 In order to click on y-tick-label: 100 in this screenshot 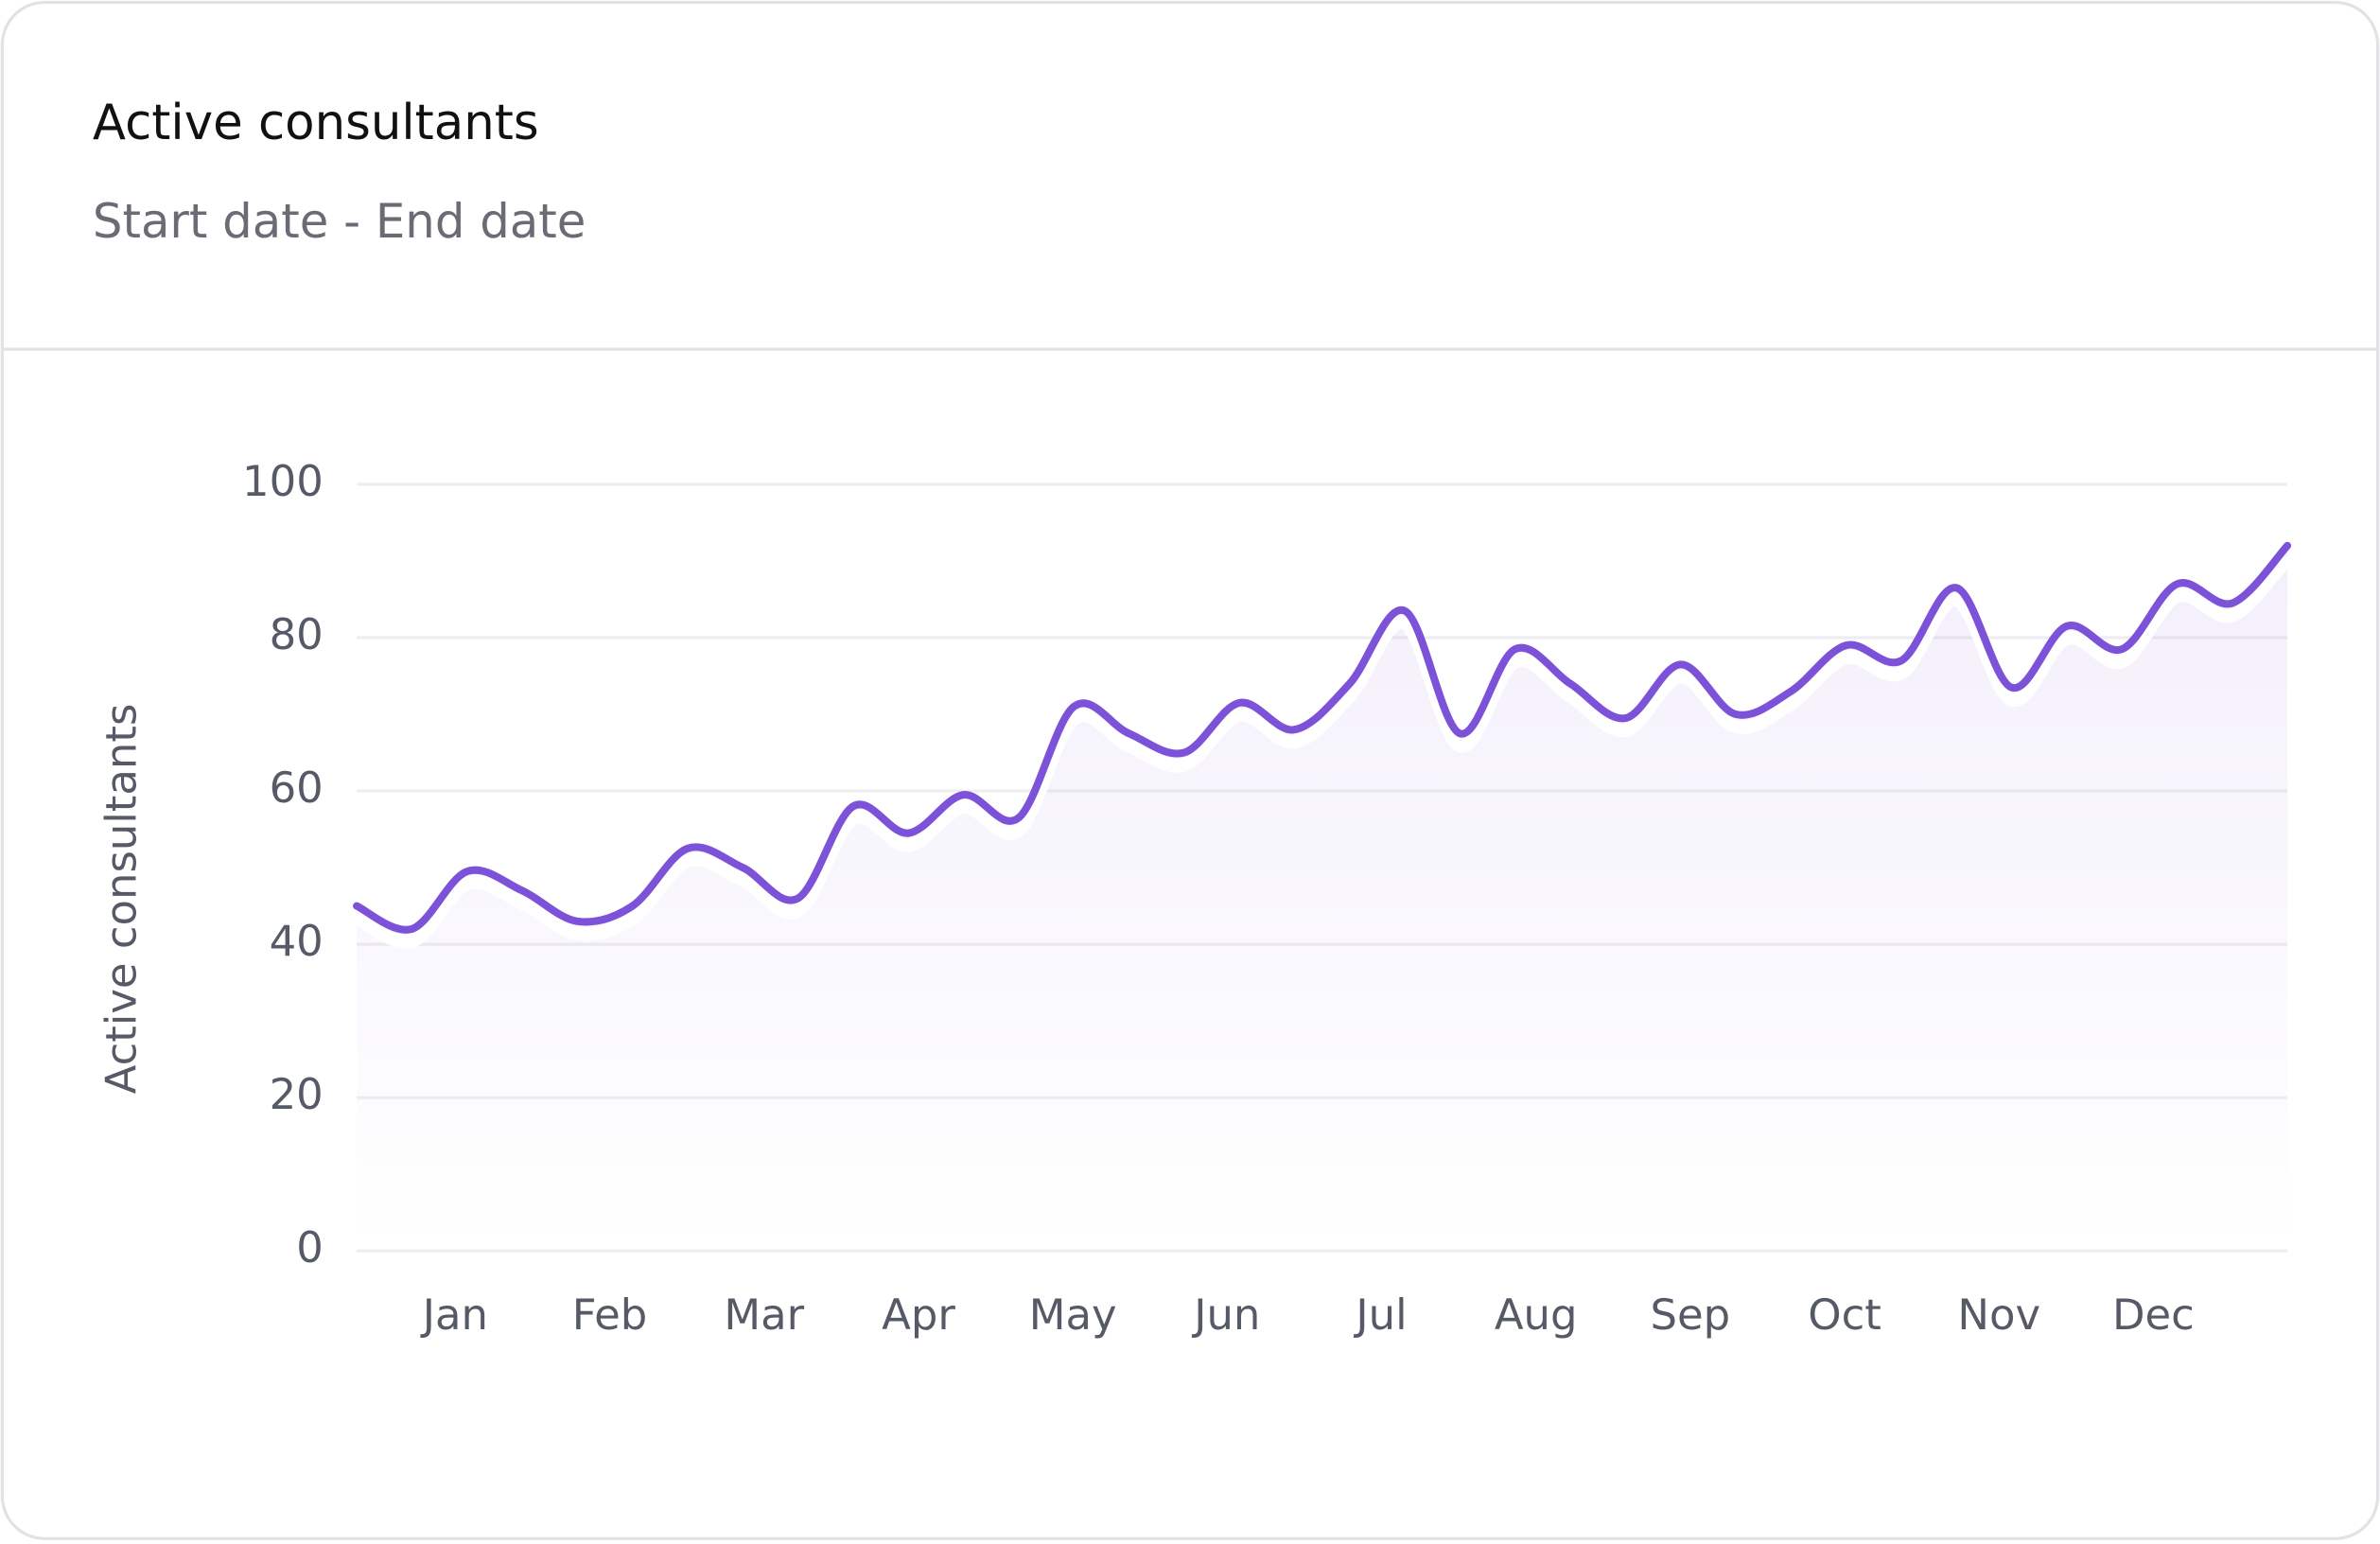, I will do `click(283, 481)`.